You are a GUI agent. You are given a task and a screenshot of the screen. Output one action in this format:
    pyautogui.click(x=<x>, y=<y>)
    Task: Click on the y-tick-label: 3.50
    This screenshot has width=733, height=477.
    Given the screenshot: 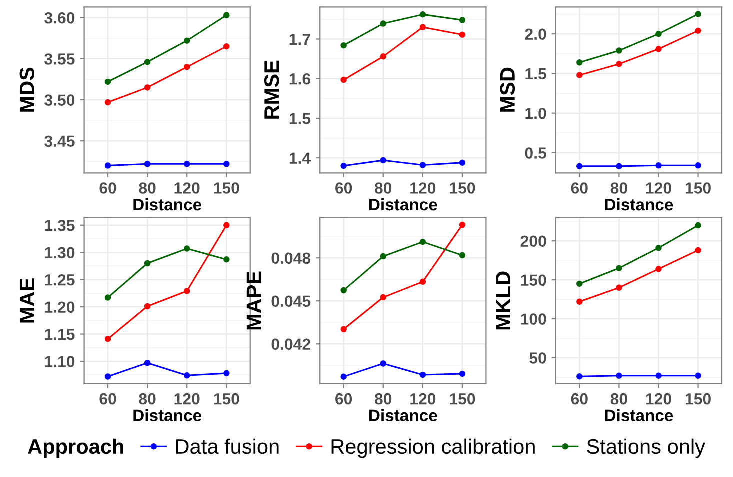 What is the action you would take?
    pyautogui.click(x=59, y=100)
    